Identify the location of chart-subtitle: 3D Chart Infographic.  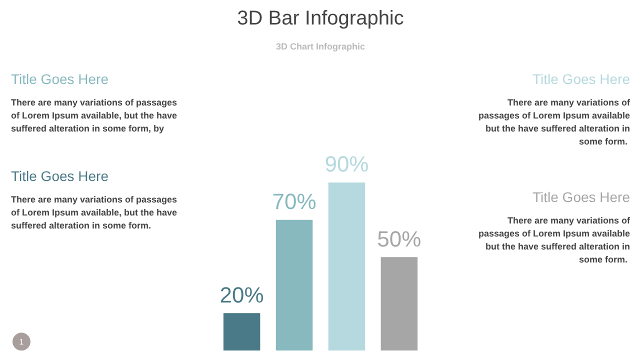
(321, 47).